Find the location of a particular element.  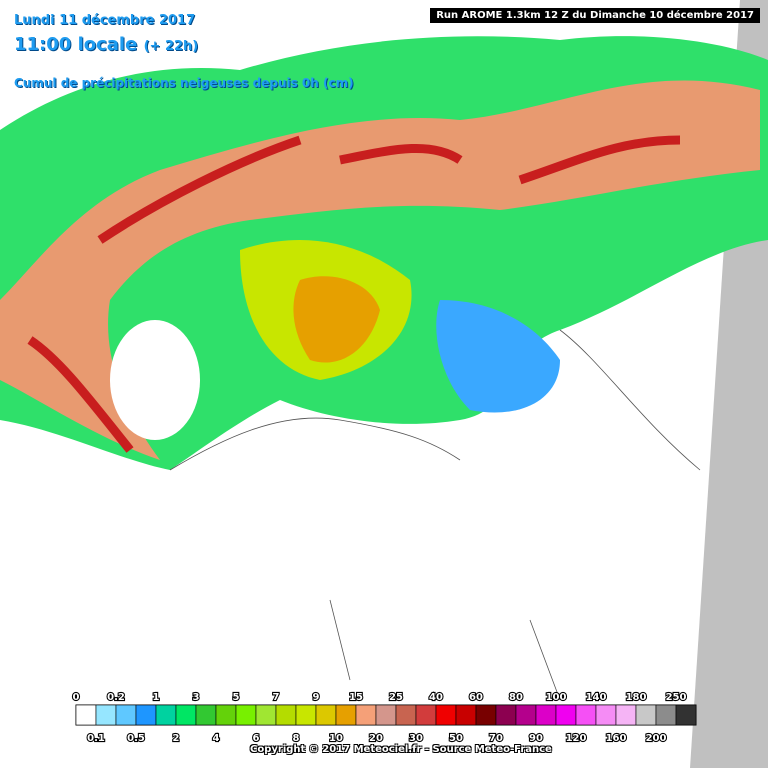

legend-label: 40 is located at coordinates (436, 697).